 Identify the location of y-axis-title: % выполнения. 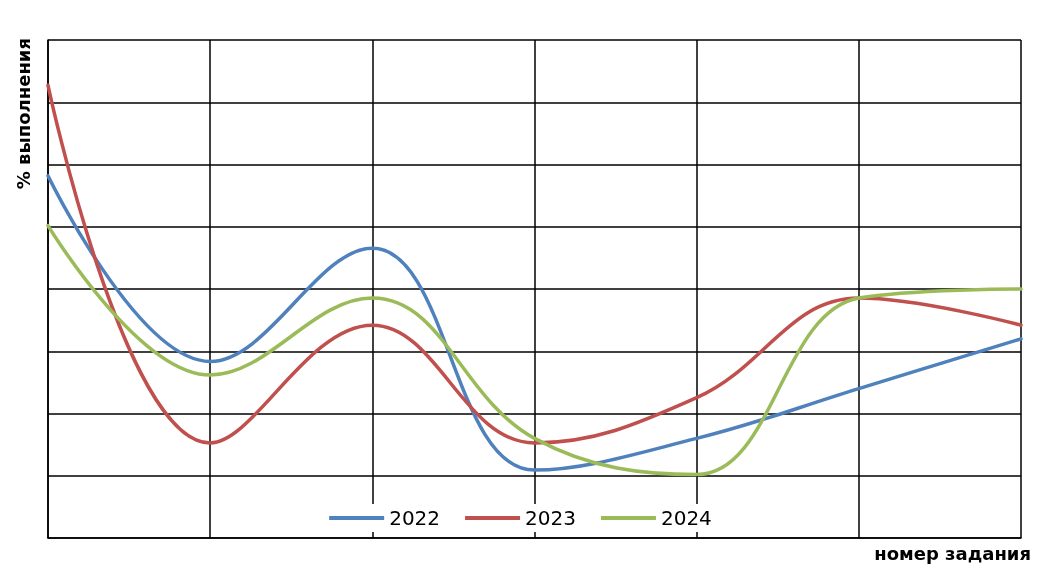
(23, 113).